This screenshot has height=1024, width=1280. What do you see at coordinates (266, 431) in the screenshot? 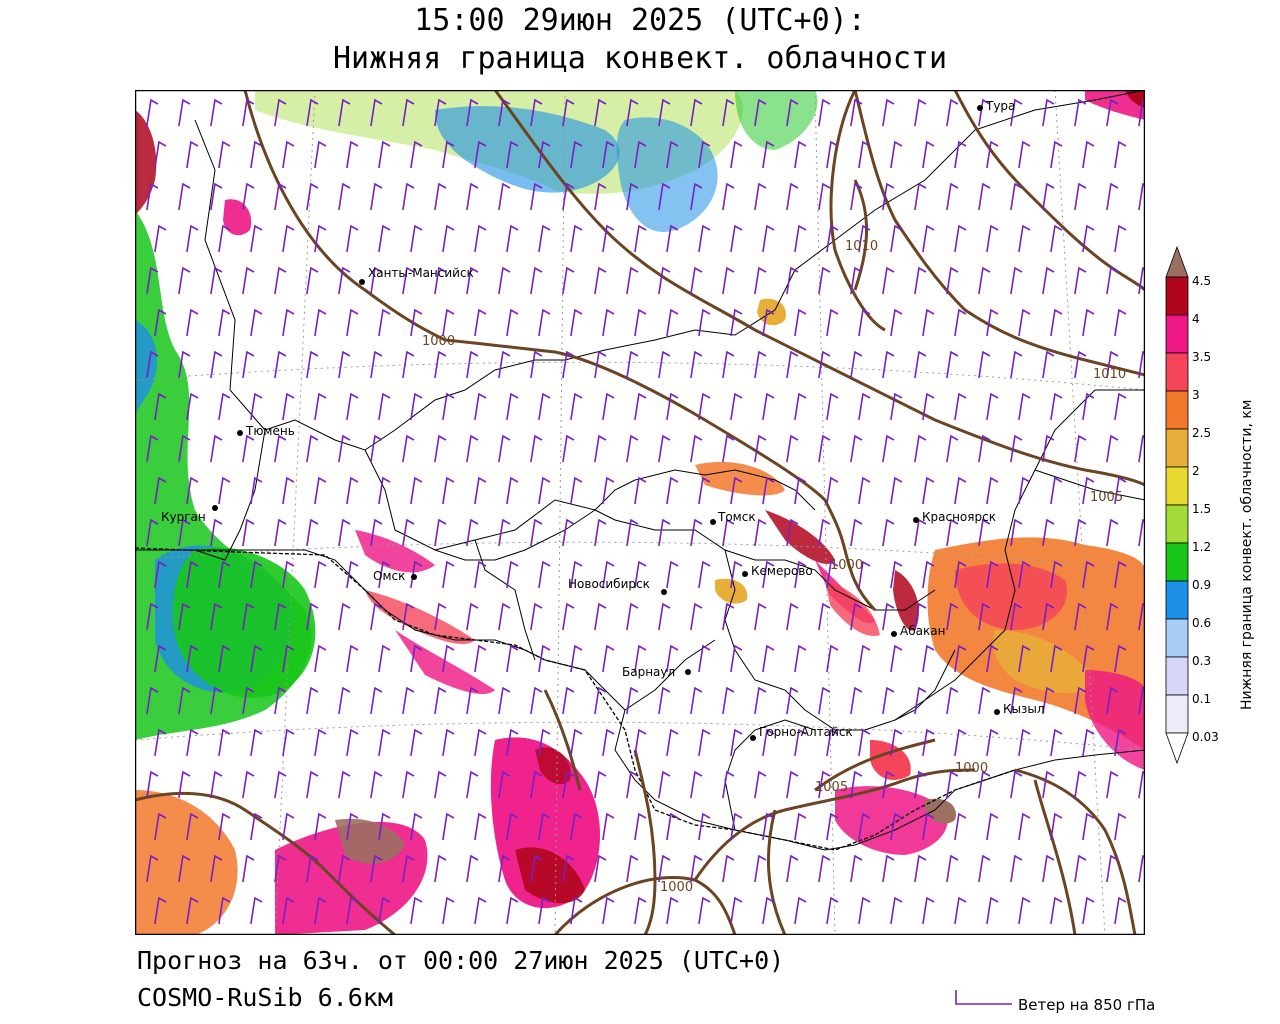
I see `city-tyumen: Тюмень` at bounding box center [266, 431].